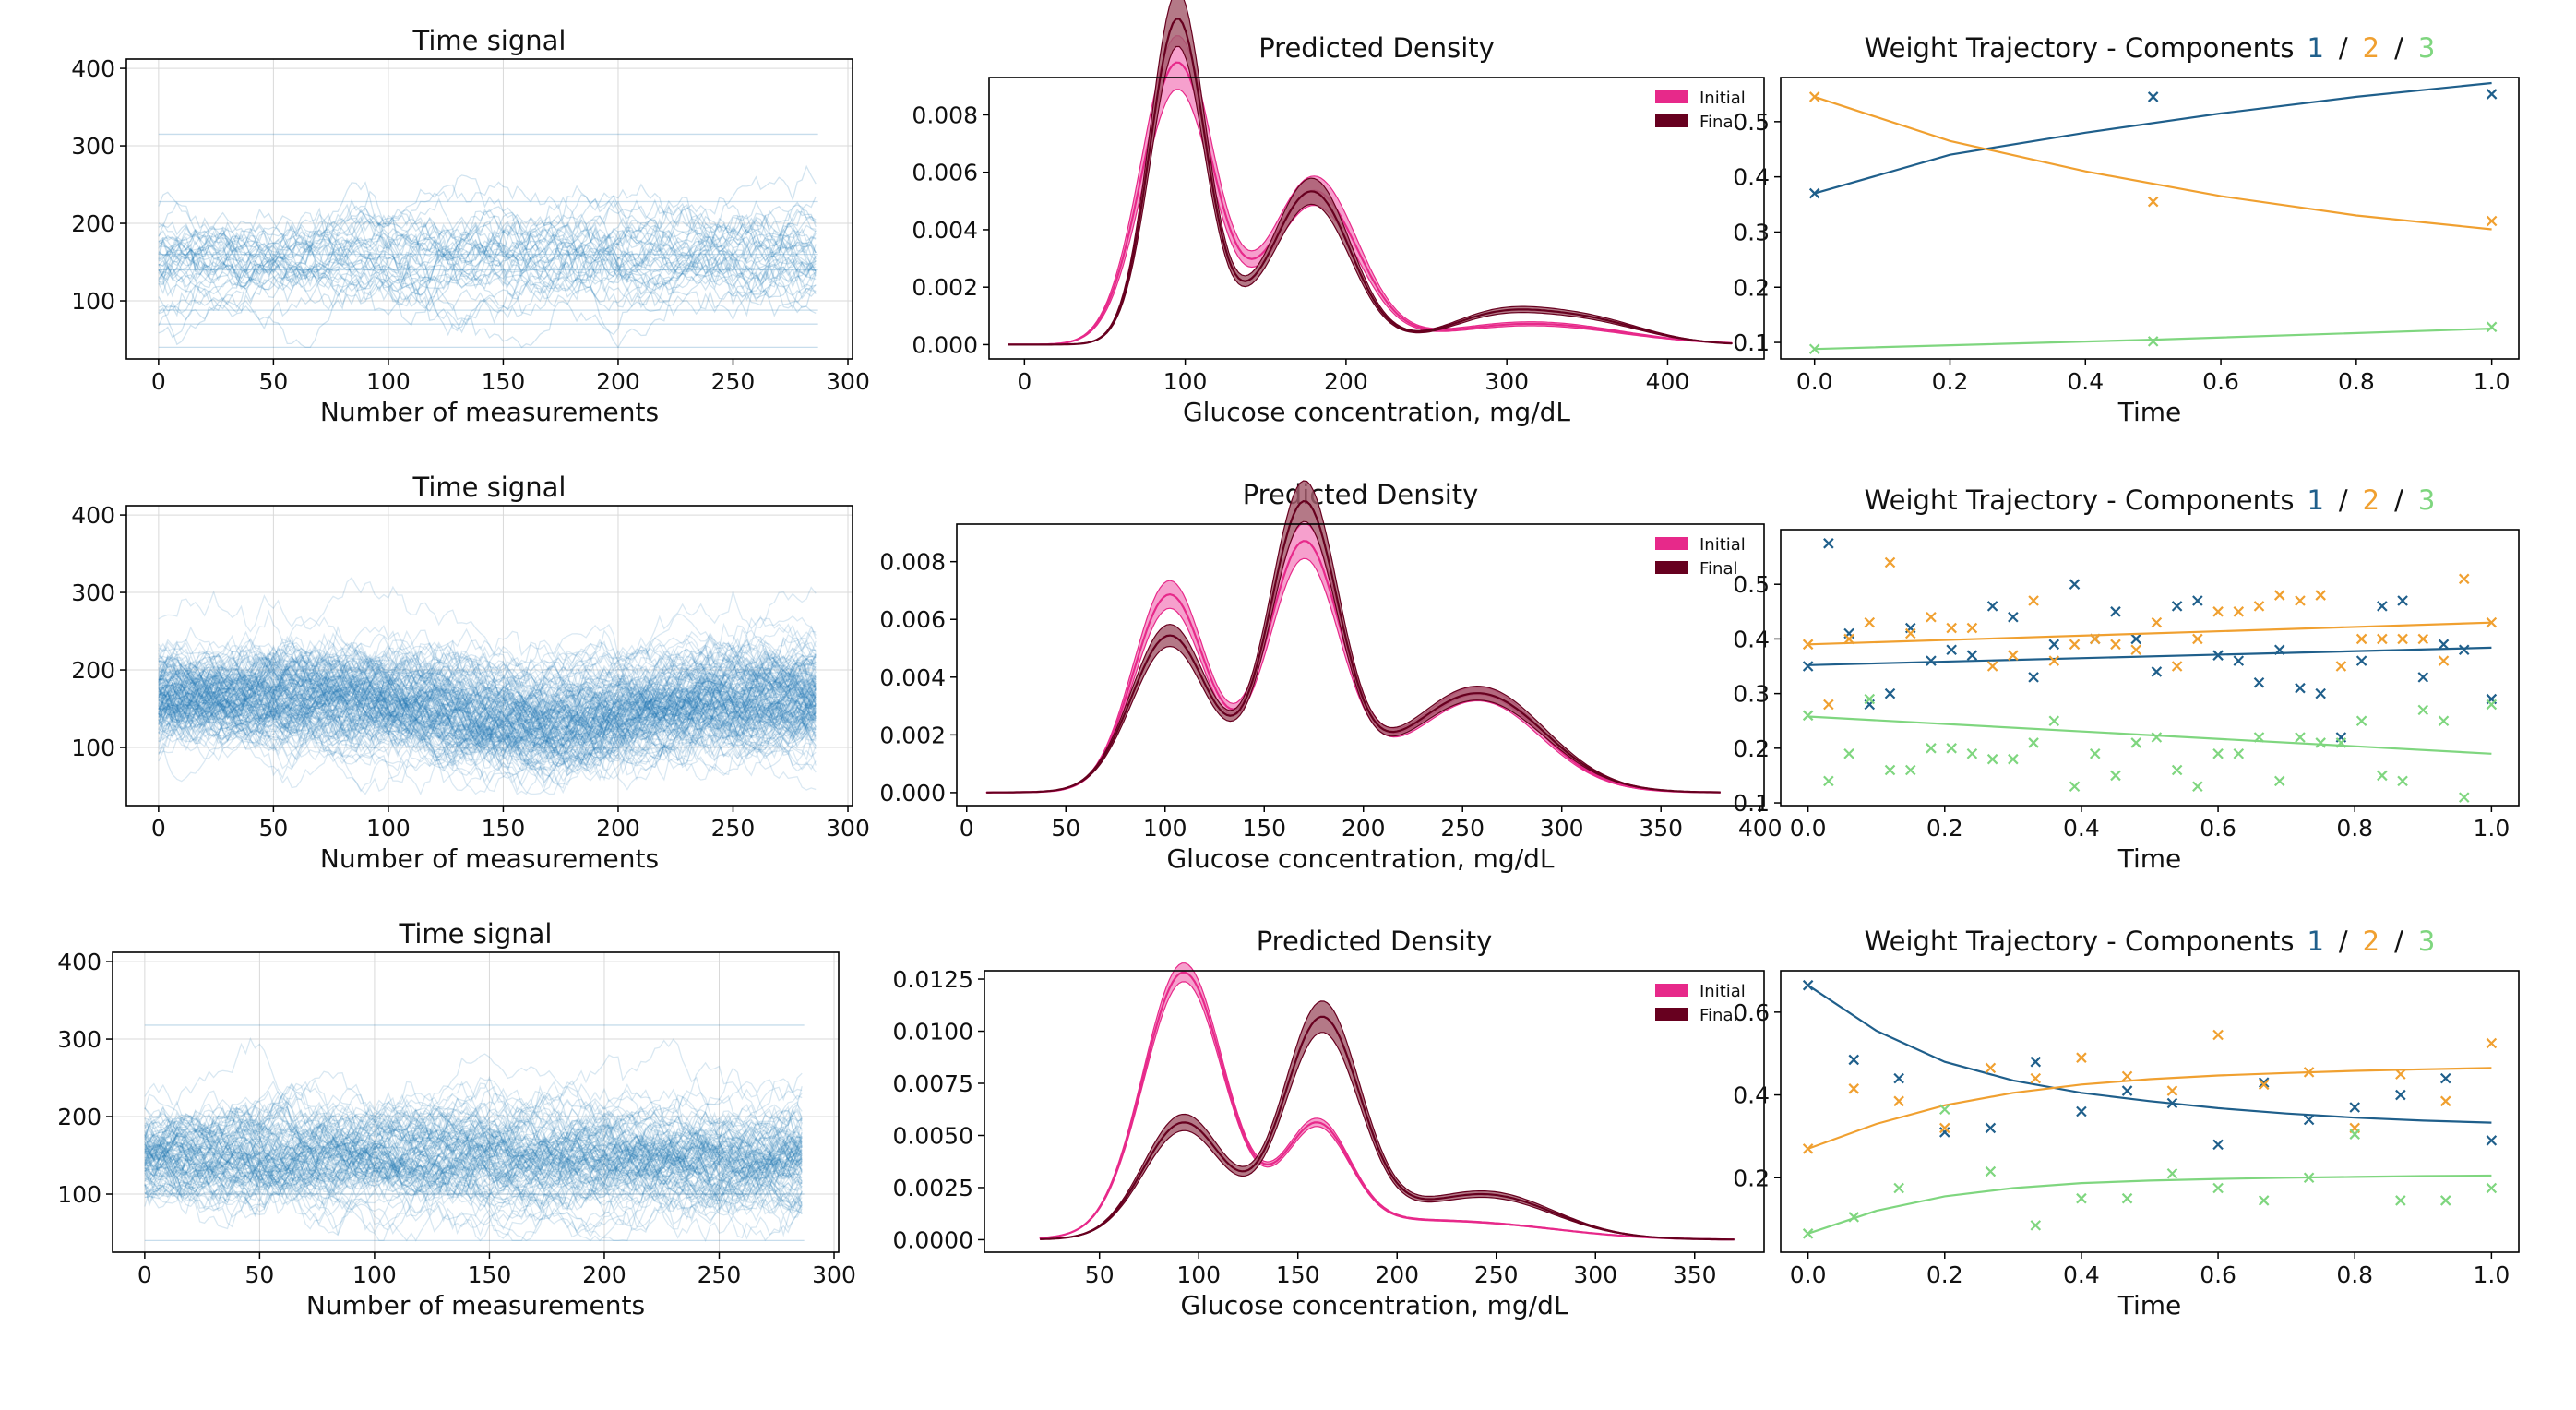  I want to click on chart-title-text: Weight Trajectory - Components, so click(2080, 48).